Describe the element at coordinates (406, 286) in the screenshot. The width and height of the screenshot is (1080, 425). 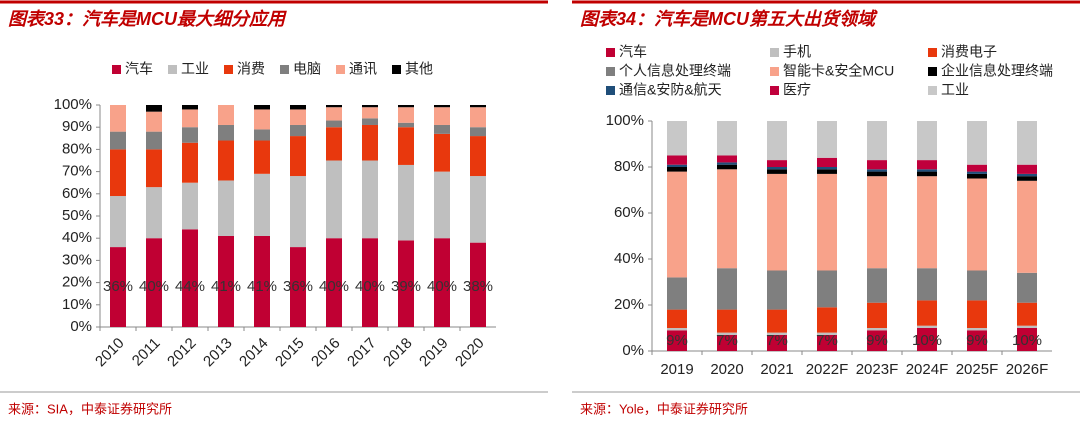
I see `data-label: 39%` at that location.